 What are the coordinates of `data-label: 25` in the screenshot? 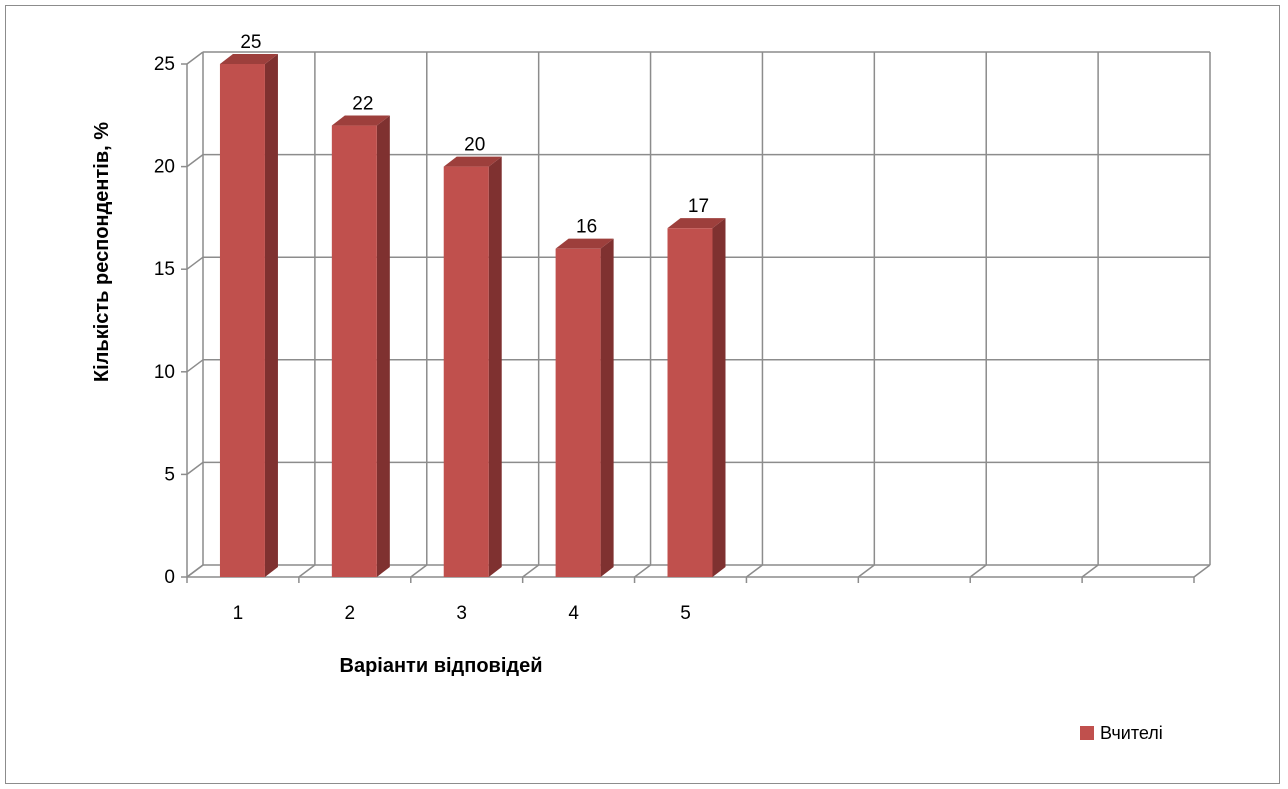 It's located at (250, 42).